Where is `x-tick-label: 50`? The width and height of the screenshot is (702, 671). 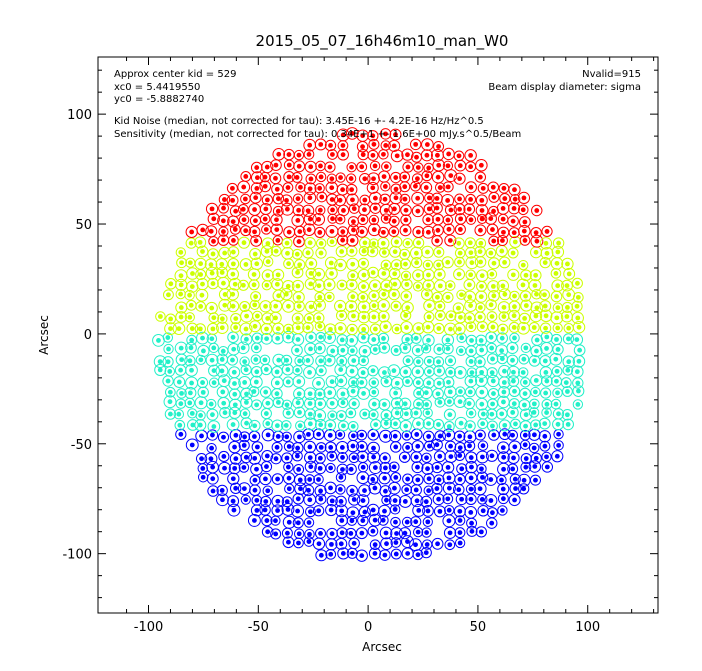 x-tick-label: 50 is located at coordinates (478, 627).